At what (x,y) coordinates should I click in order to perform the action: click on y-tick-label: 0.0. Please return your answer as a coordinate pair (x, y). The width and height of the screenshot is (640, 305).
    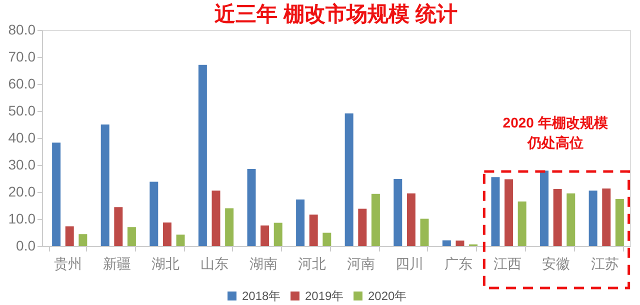
    Looking at the image, I should click on (26, 246).